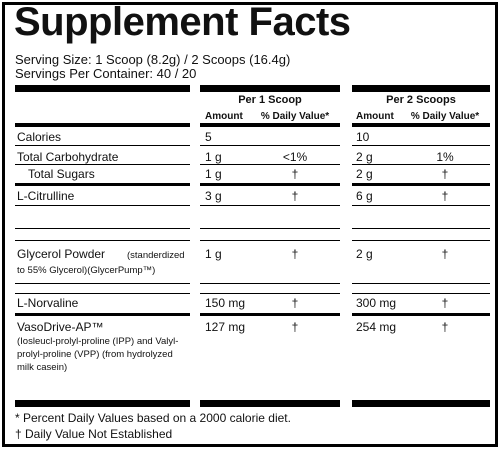  Describe the element at coordinates (270, 100) in the screenshot. I see `column-header: Per 1 Scoop` at that location.